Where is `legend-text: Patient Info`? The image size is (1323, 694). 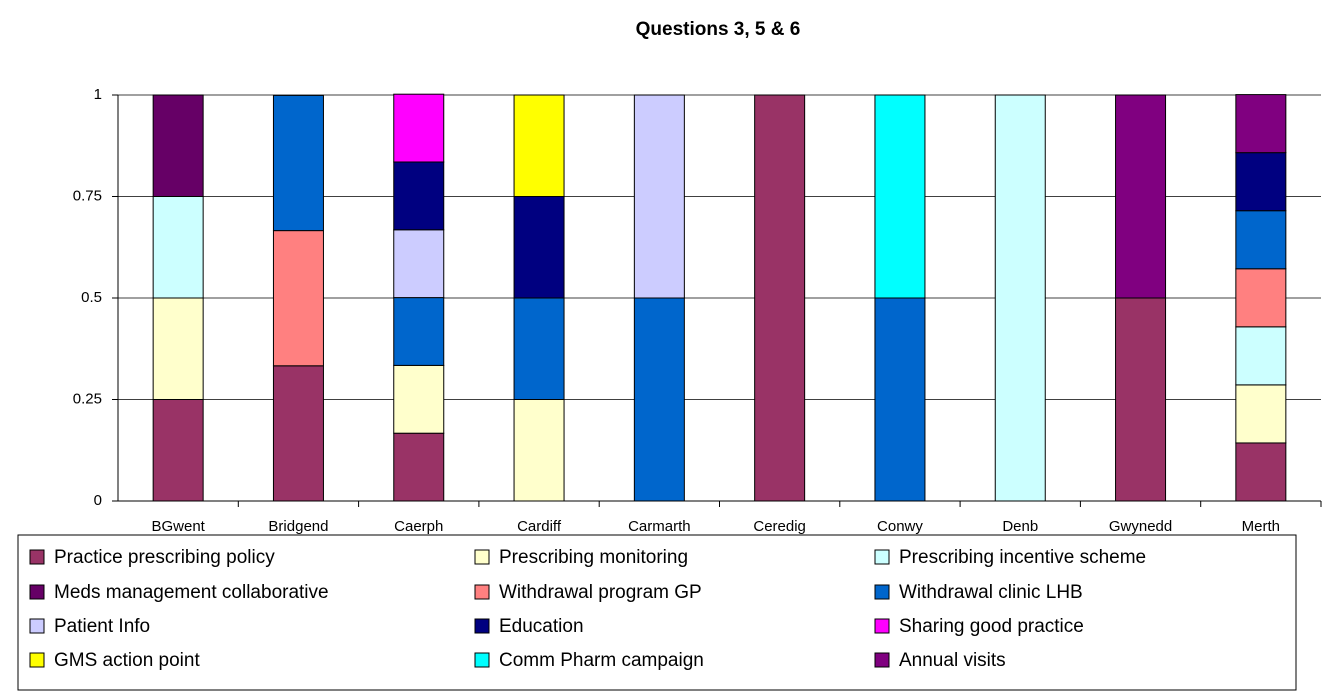
legend-text: Patient Info is located at coordinates (102, 626).